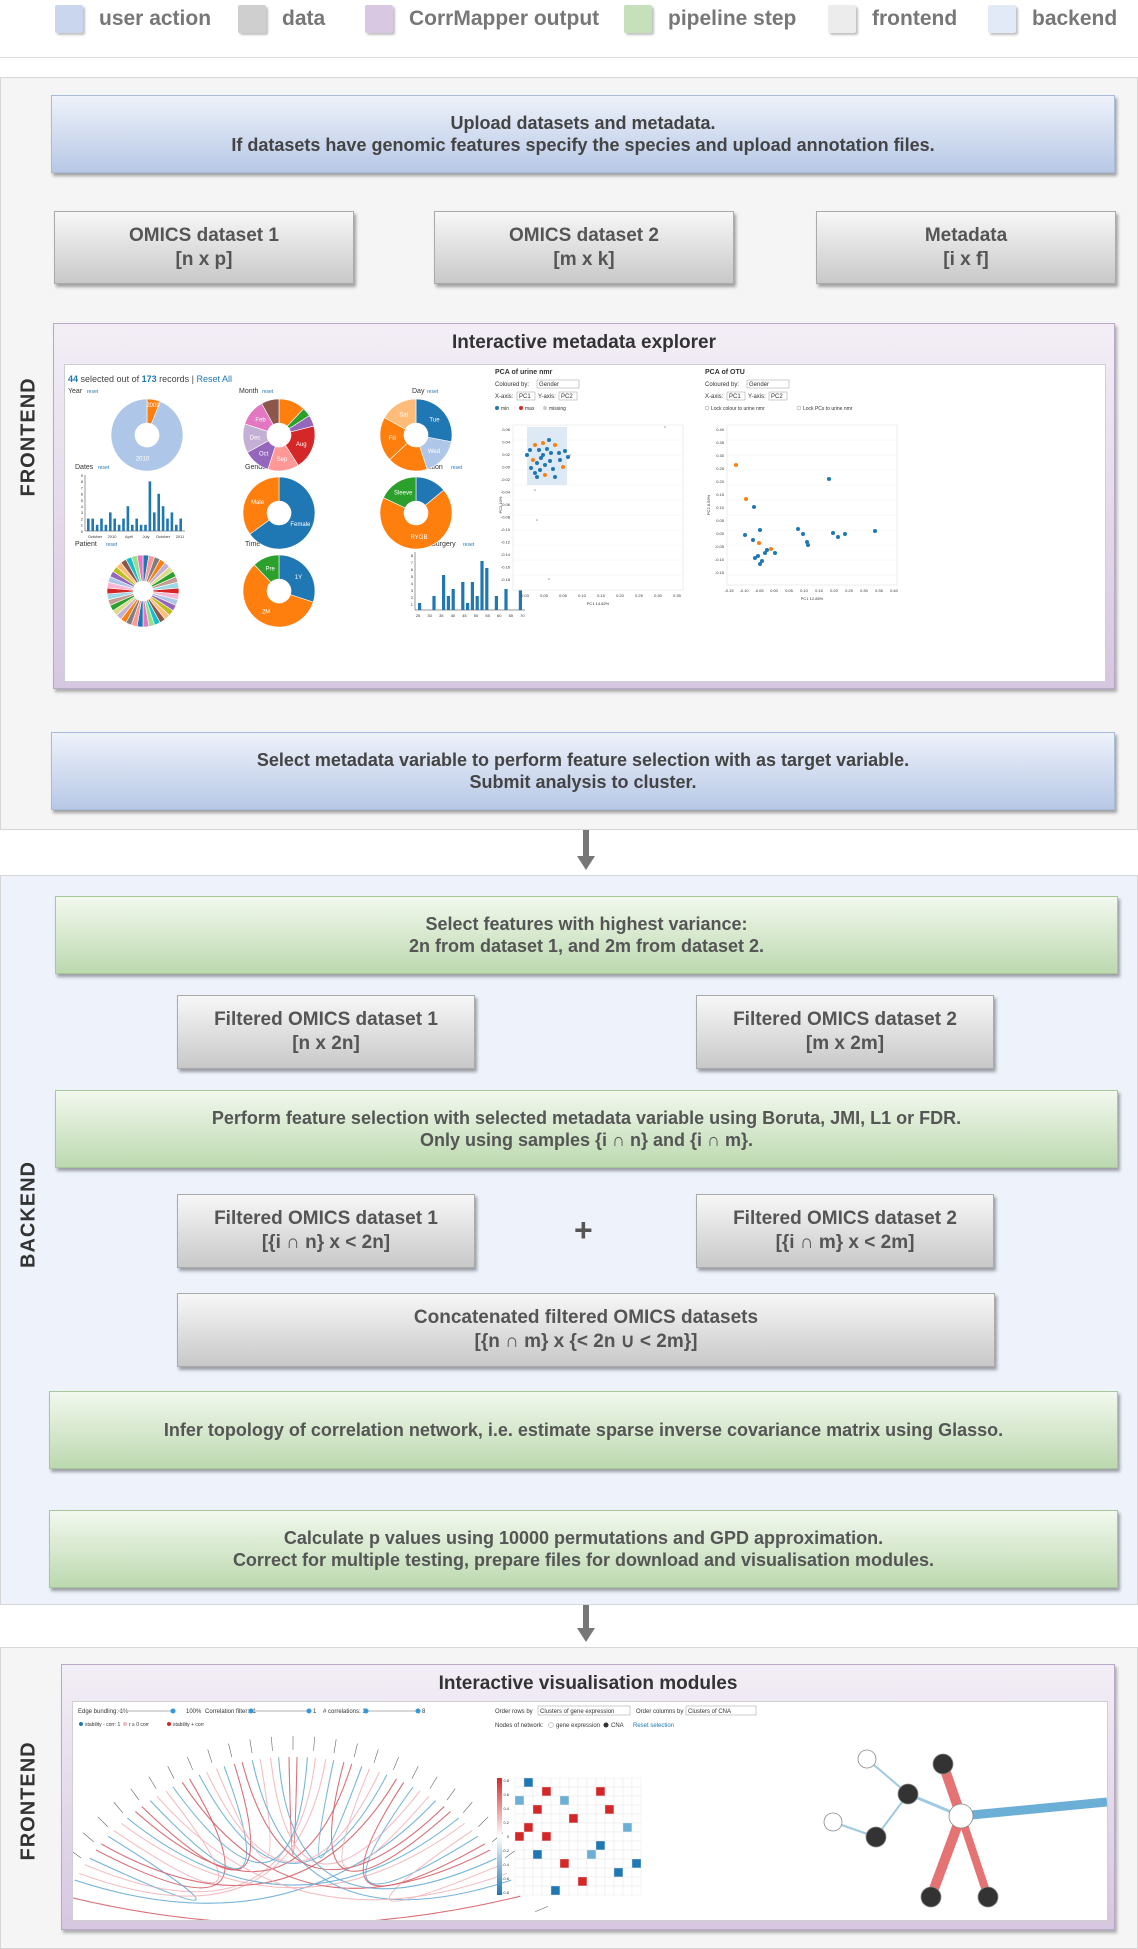  I want to click on edge-bundling-slider, so click(173, 1711).